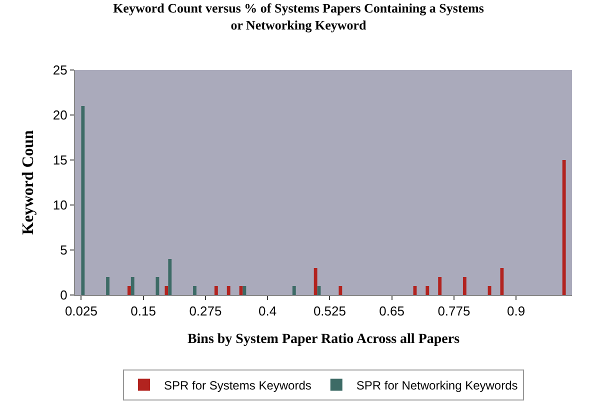 The image size is (597, 412). Describe the element at coordinates (60, 160) in the screenshot. I see `y-tick-label: 15` at that location.